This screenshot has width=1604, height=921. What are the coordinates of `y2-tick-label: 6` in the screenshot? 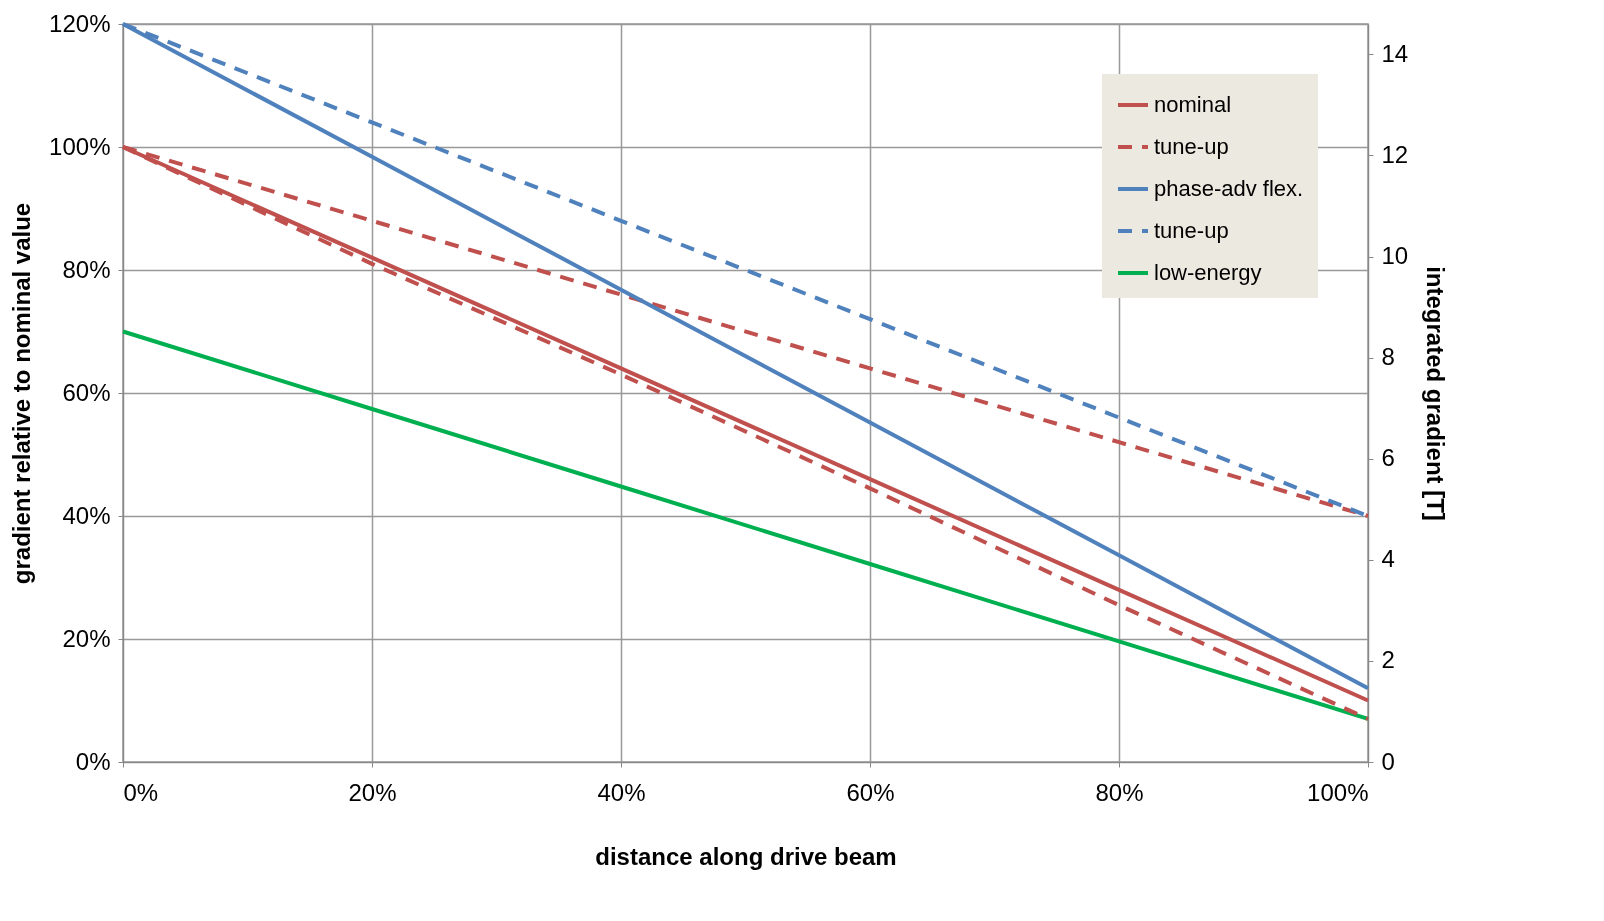 It's located at (1388, 458).